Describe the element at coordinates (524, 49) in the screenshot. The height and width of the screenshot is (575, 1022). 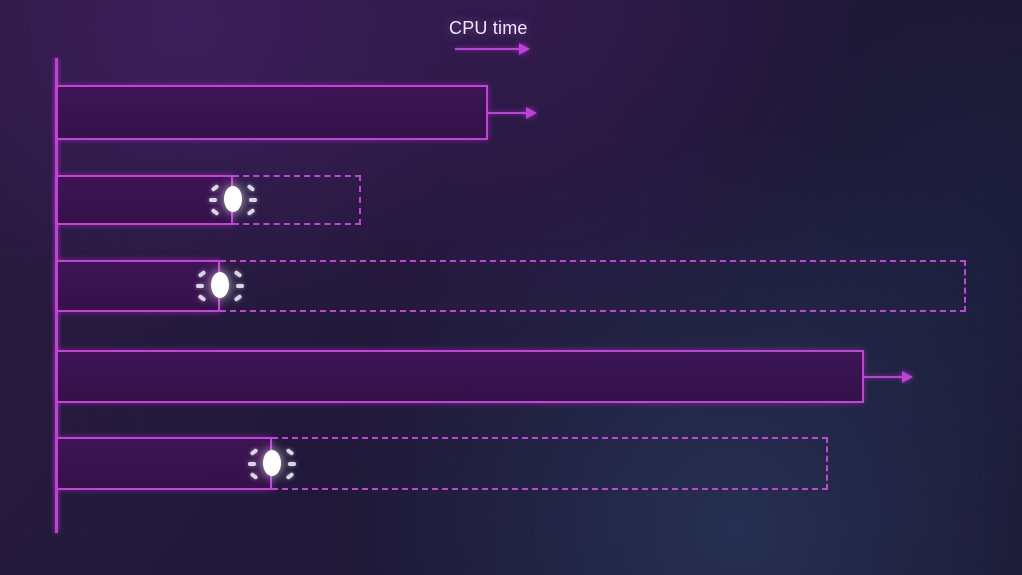
I see `cpu-time-direction-arrow-head` at that location.